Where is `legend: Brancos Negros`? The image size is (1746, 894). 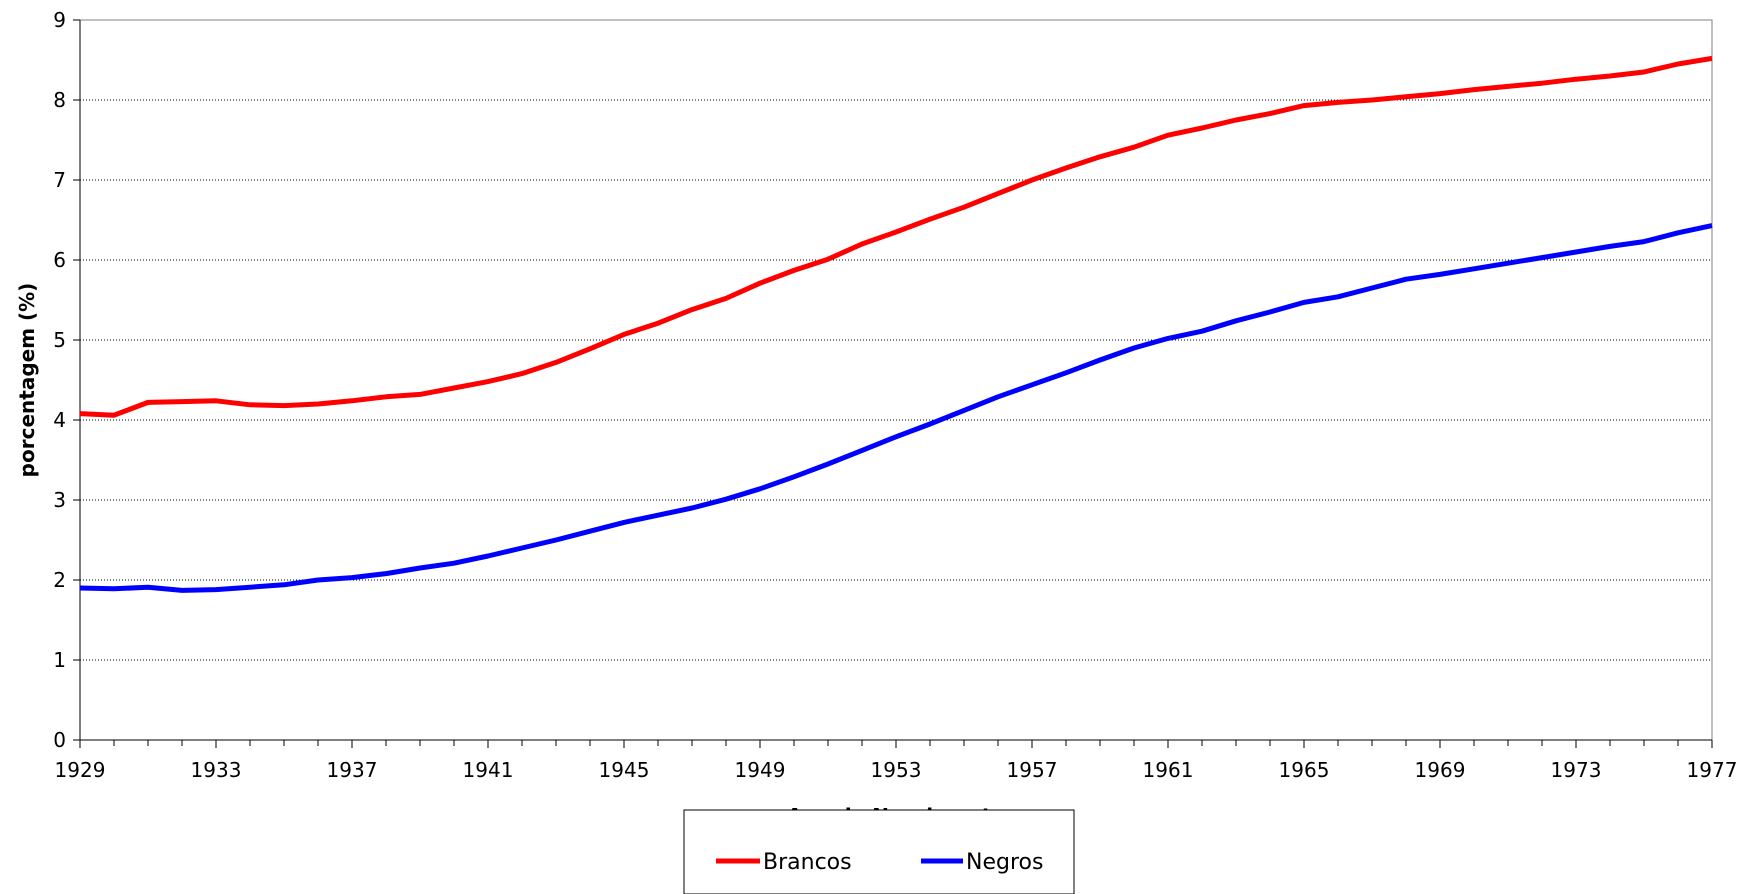
legend: Brancos Negros is located at coordinates (879, 851).